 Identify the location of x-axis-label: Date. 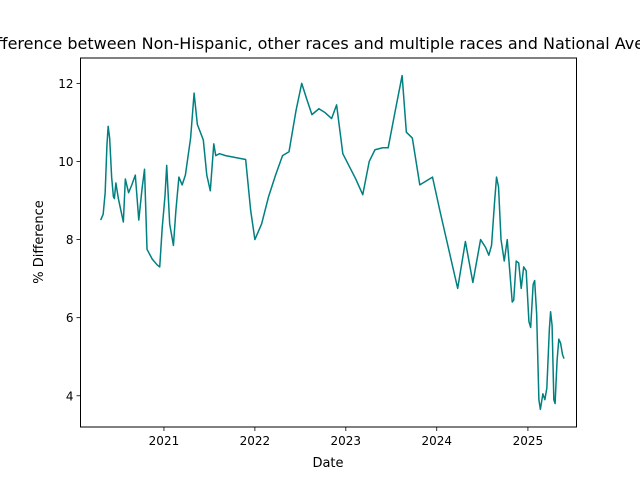
(327, 463).